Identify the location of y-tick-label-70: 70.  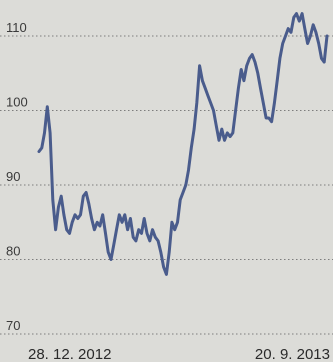
(13, 325).